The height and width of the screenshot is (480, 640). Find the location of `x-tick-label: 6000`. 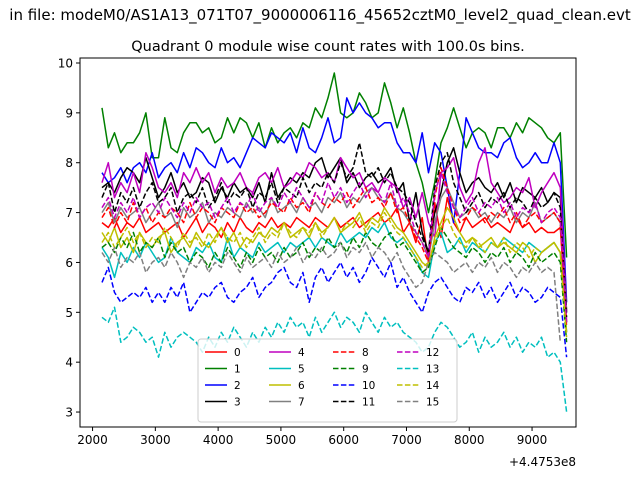

x-tick-label: 6000 is located at coordinates (343, 440).